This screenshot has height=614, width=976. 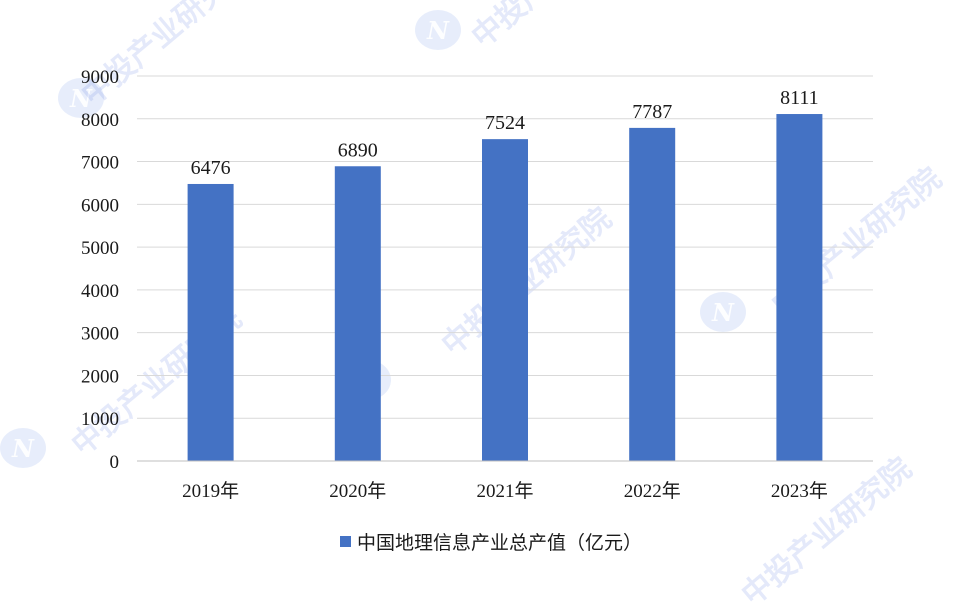 I want to click on bar-value-label: 6476, so click(x=211, y=168).